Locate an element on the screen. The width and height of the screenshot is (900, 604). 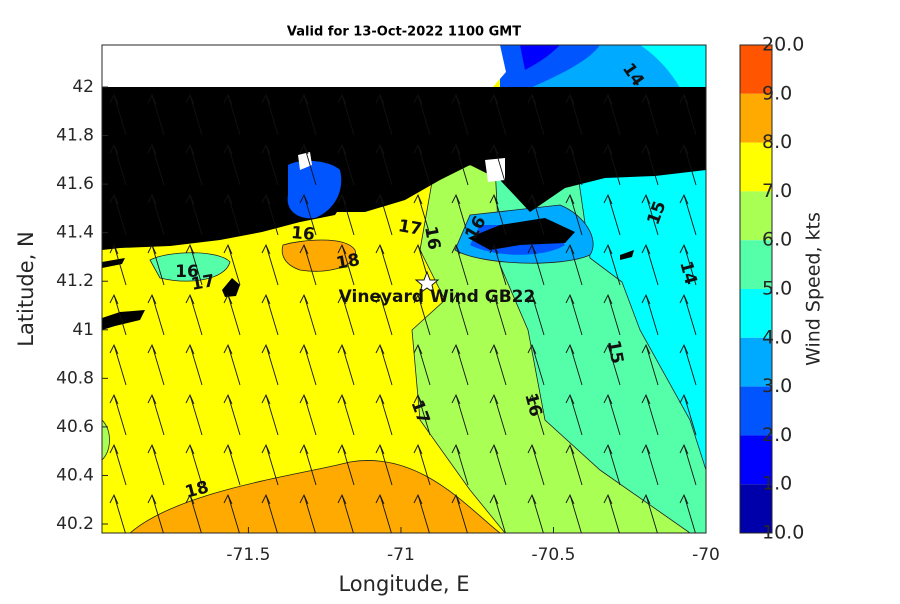
colorbar-tick-label: 3.0 is located at coordinates (777, 386).